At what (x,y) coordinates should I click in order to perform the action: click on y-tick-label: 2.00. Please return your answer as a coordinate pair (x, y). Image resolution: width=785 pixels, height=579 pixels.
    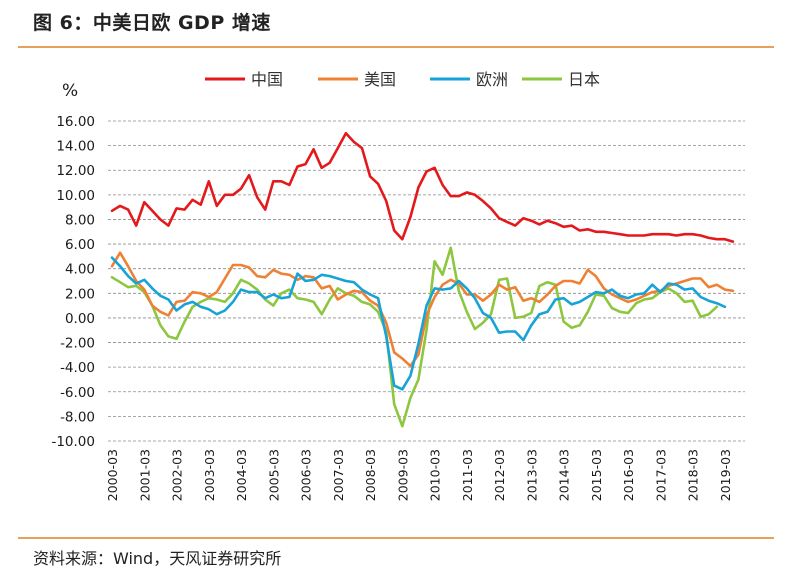
    Looking at the image, I should click on (80, 294).